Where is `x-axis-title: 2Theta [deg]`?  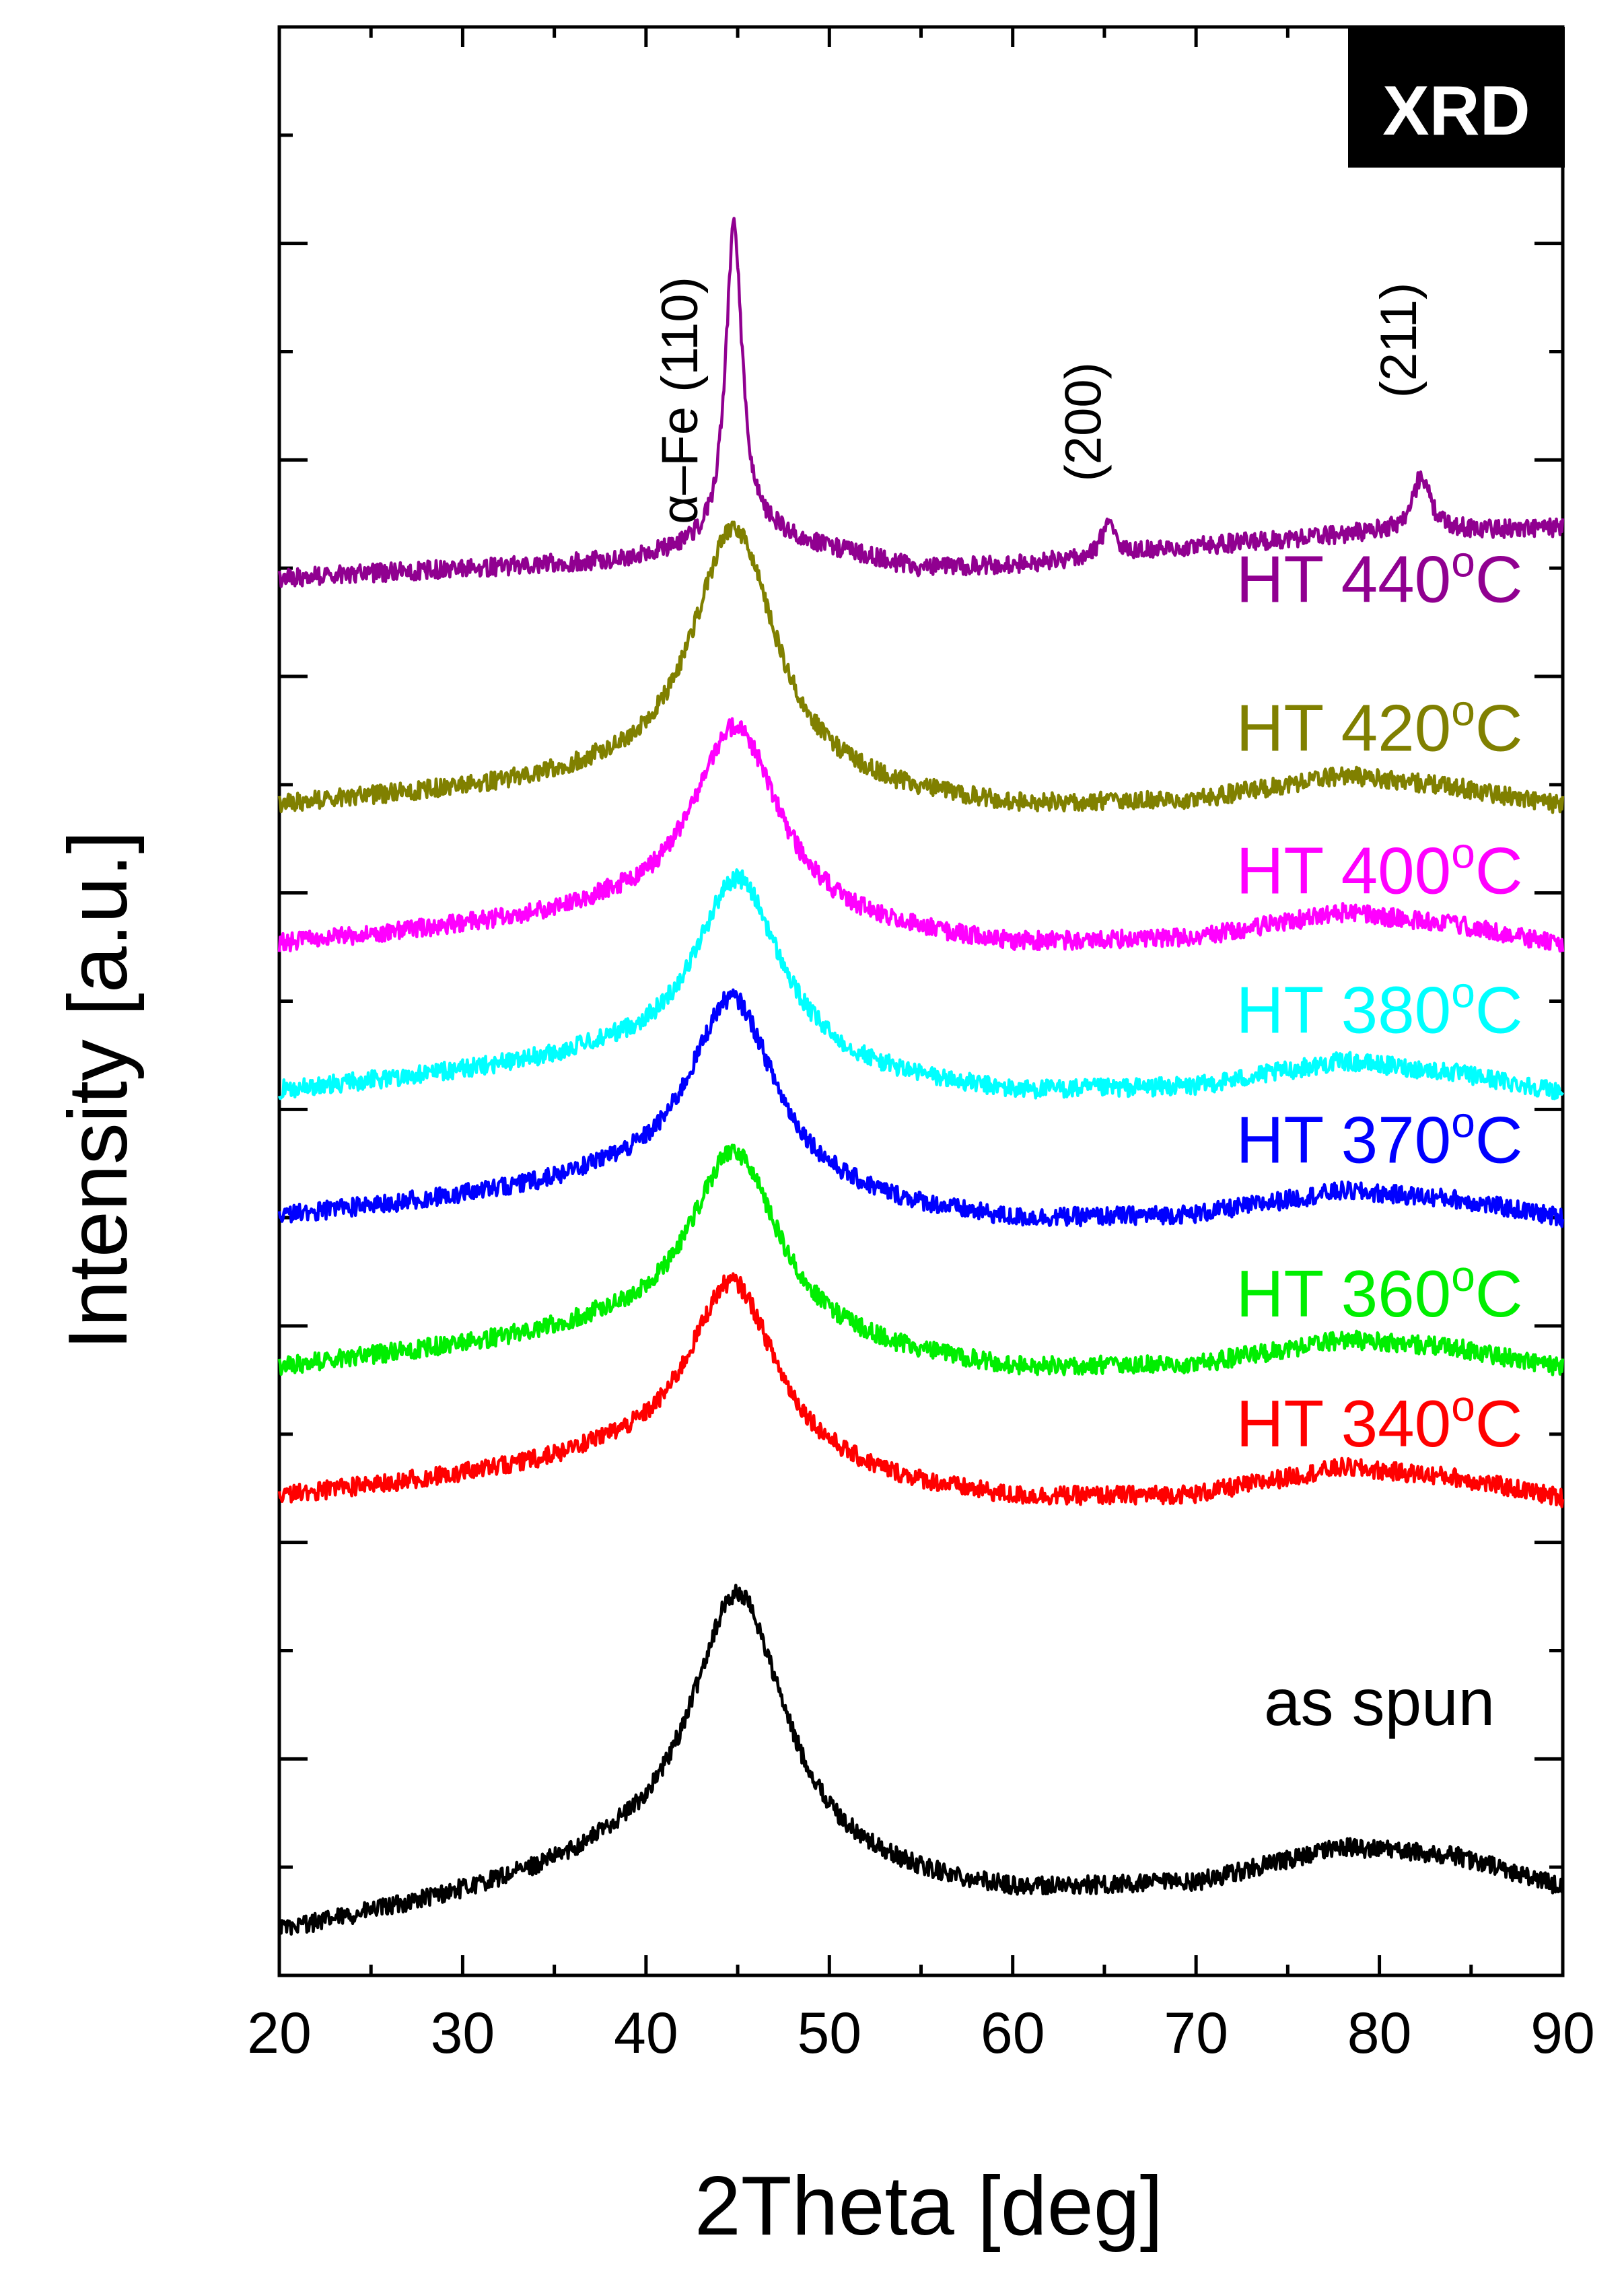 x-axis-title: 2Theta [deg] is located at coordinates (929, 2206).